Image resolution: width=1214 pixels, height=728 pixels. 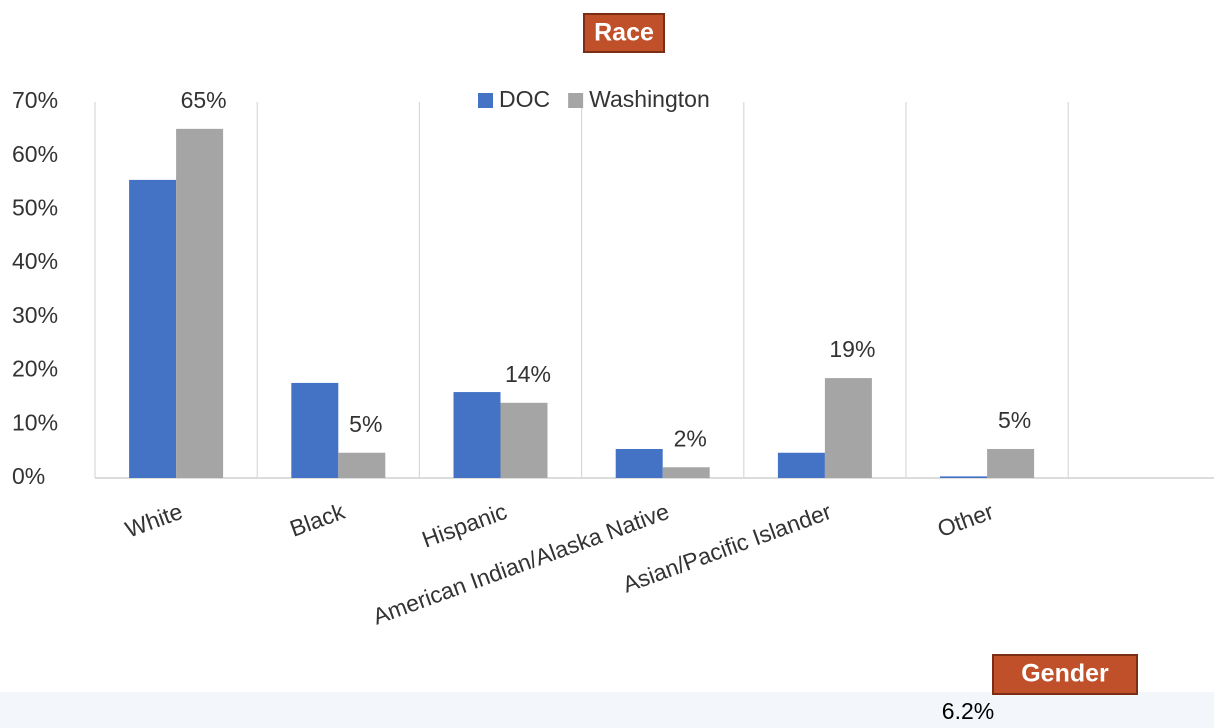 I want to click on data-label: 65%, so click(x=204, y=100).